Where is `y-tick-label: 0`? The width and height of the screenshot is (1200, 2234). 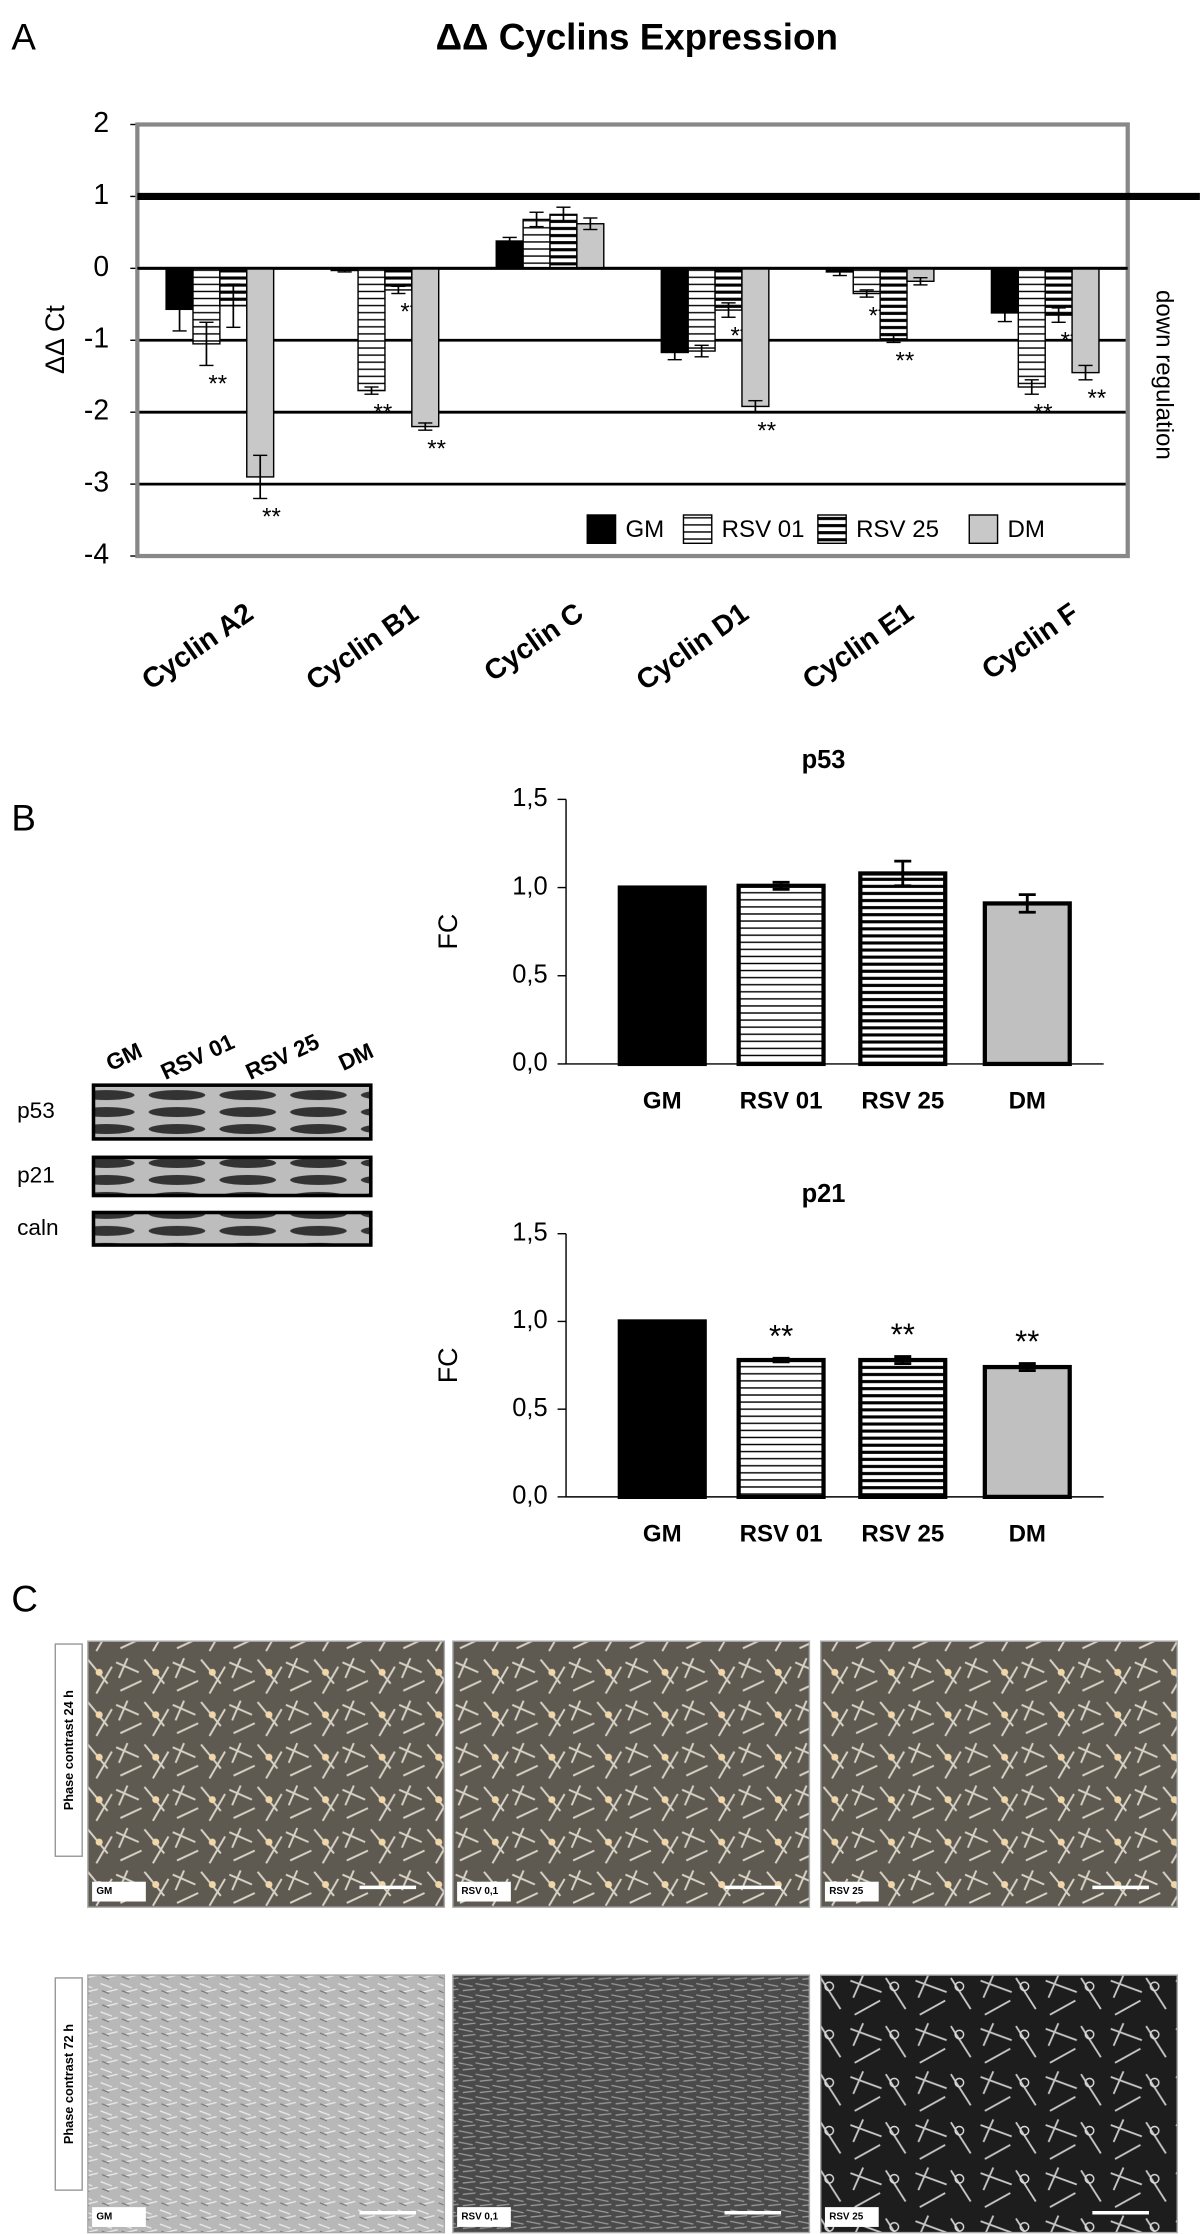 y-tick-label: 0 is located at coordinates (101, 266).